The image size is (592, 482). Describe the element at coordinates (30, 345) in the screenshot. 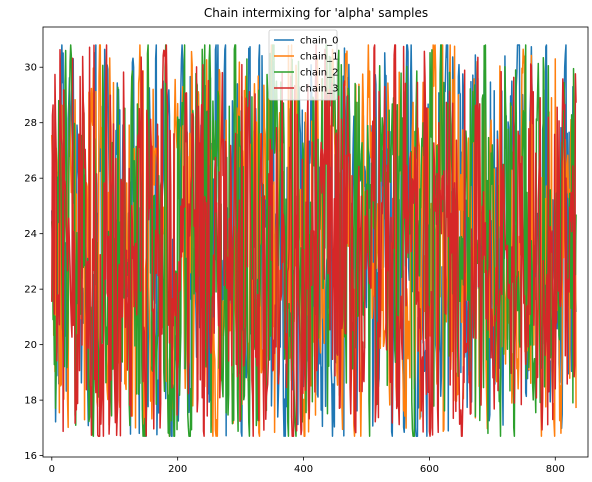

I see `y-tick-label: 20` at that location.